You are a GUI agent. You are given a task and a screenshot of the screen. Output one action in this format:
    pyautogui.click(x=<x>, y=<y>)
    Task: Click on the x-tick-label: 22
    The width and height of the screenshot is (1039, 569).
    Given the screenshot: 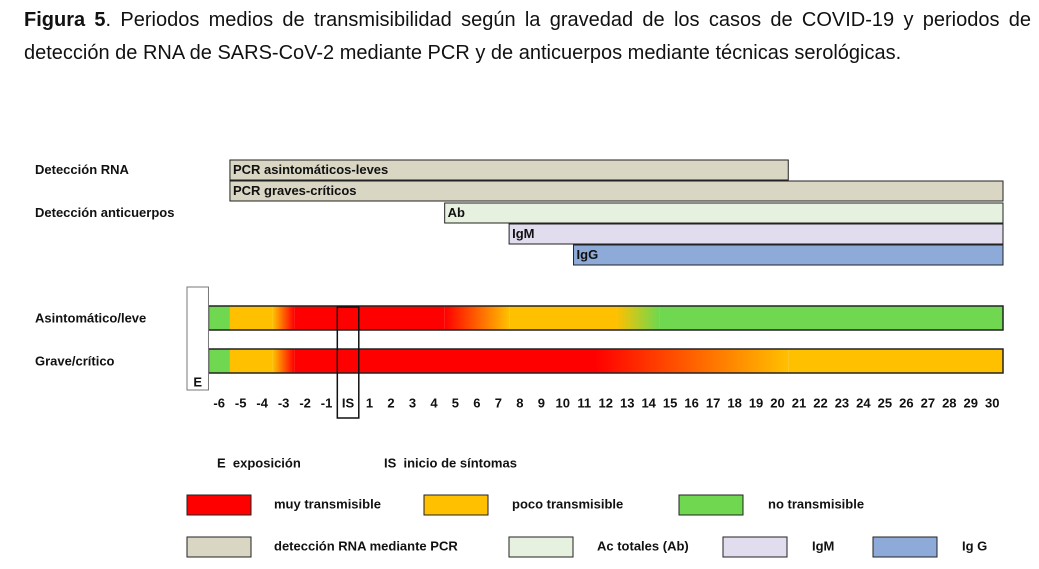 What is the action you would take?
    pyautogui.click(x=820, y=402)
    